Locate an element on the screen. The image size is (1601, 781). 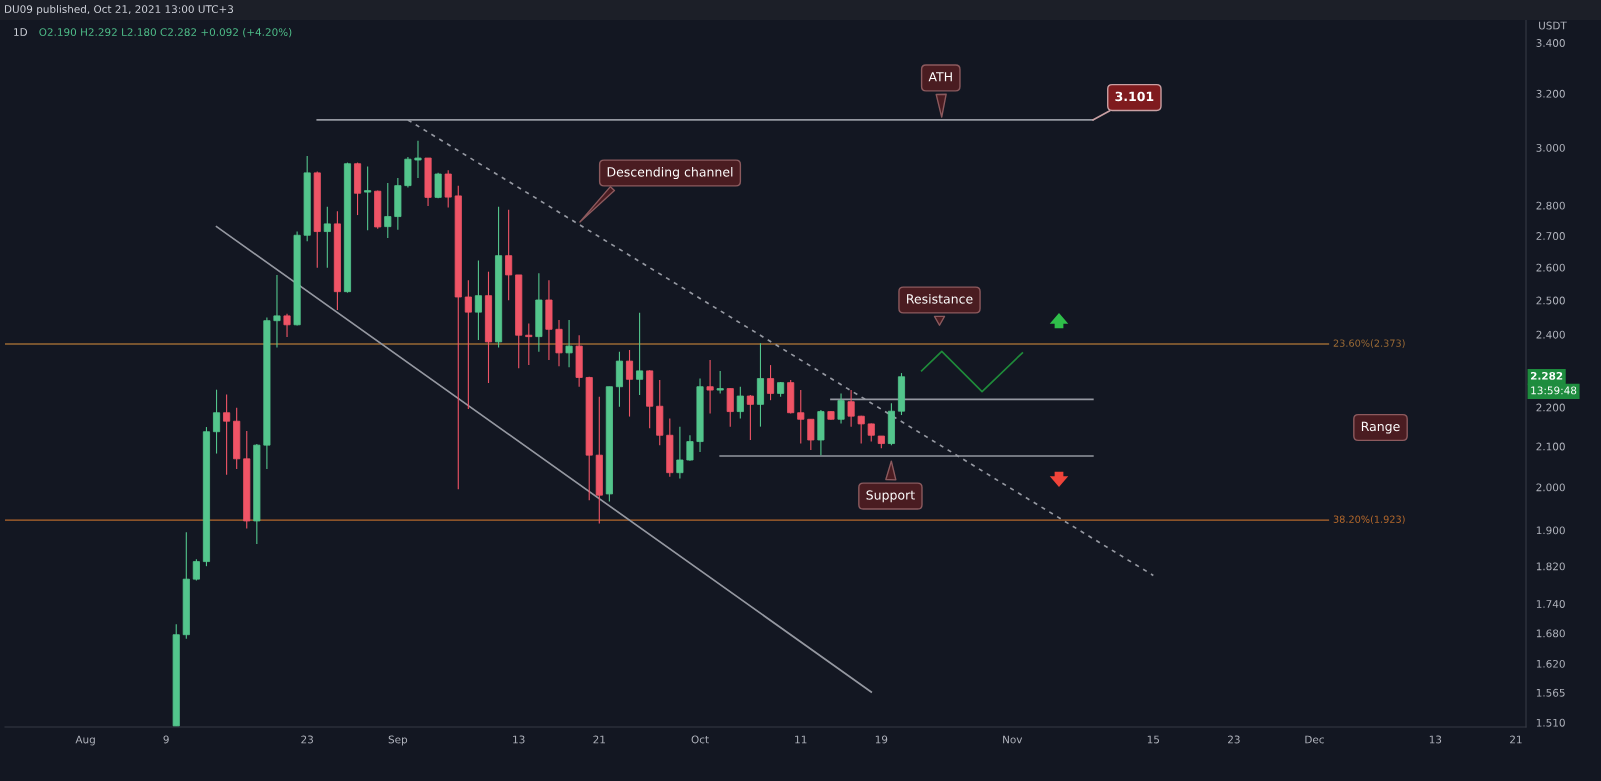
y-tick-label: 1.620 is located at coordinates (1550, 663).